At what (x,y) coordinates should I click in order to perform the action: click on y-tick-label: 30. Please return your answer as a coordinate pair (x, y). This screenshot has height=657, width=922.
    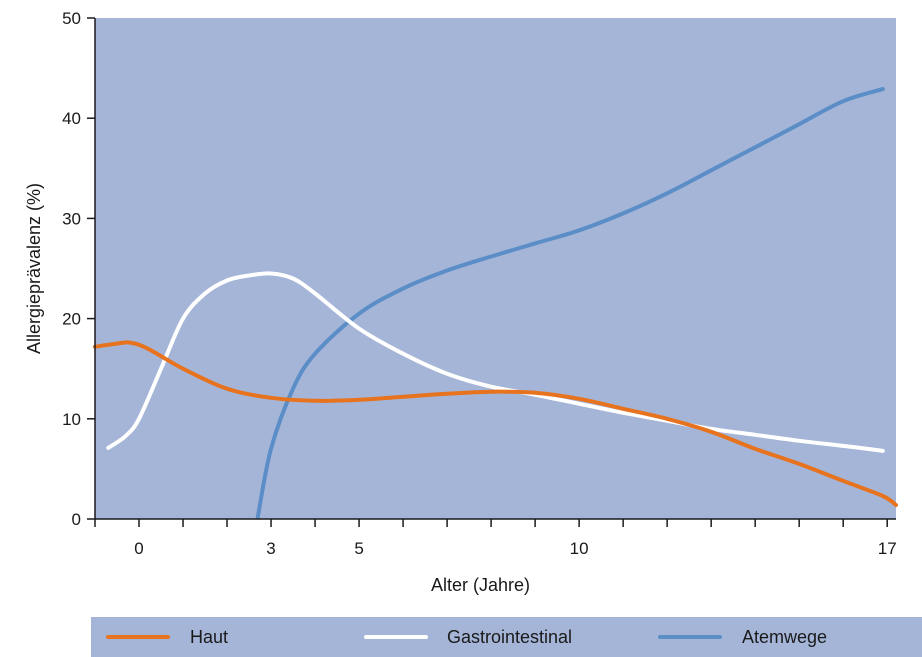
    Looking at the image, I should click on (71, 218).